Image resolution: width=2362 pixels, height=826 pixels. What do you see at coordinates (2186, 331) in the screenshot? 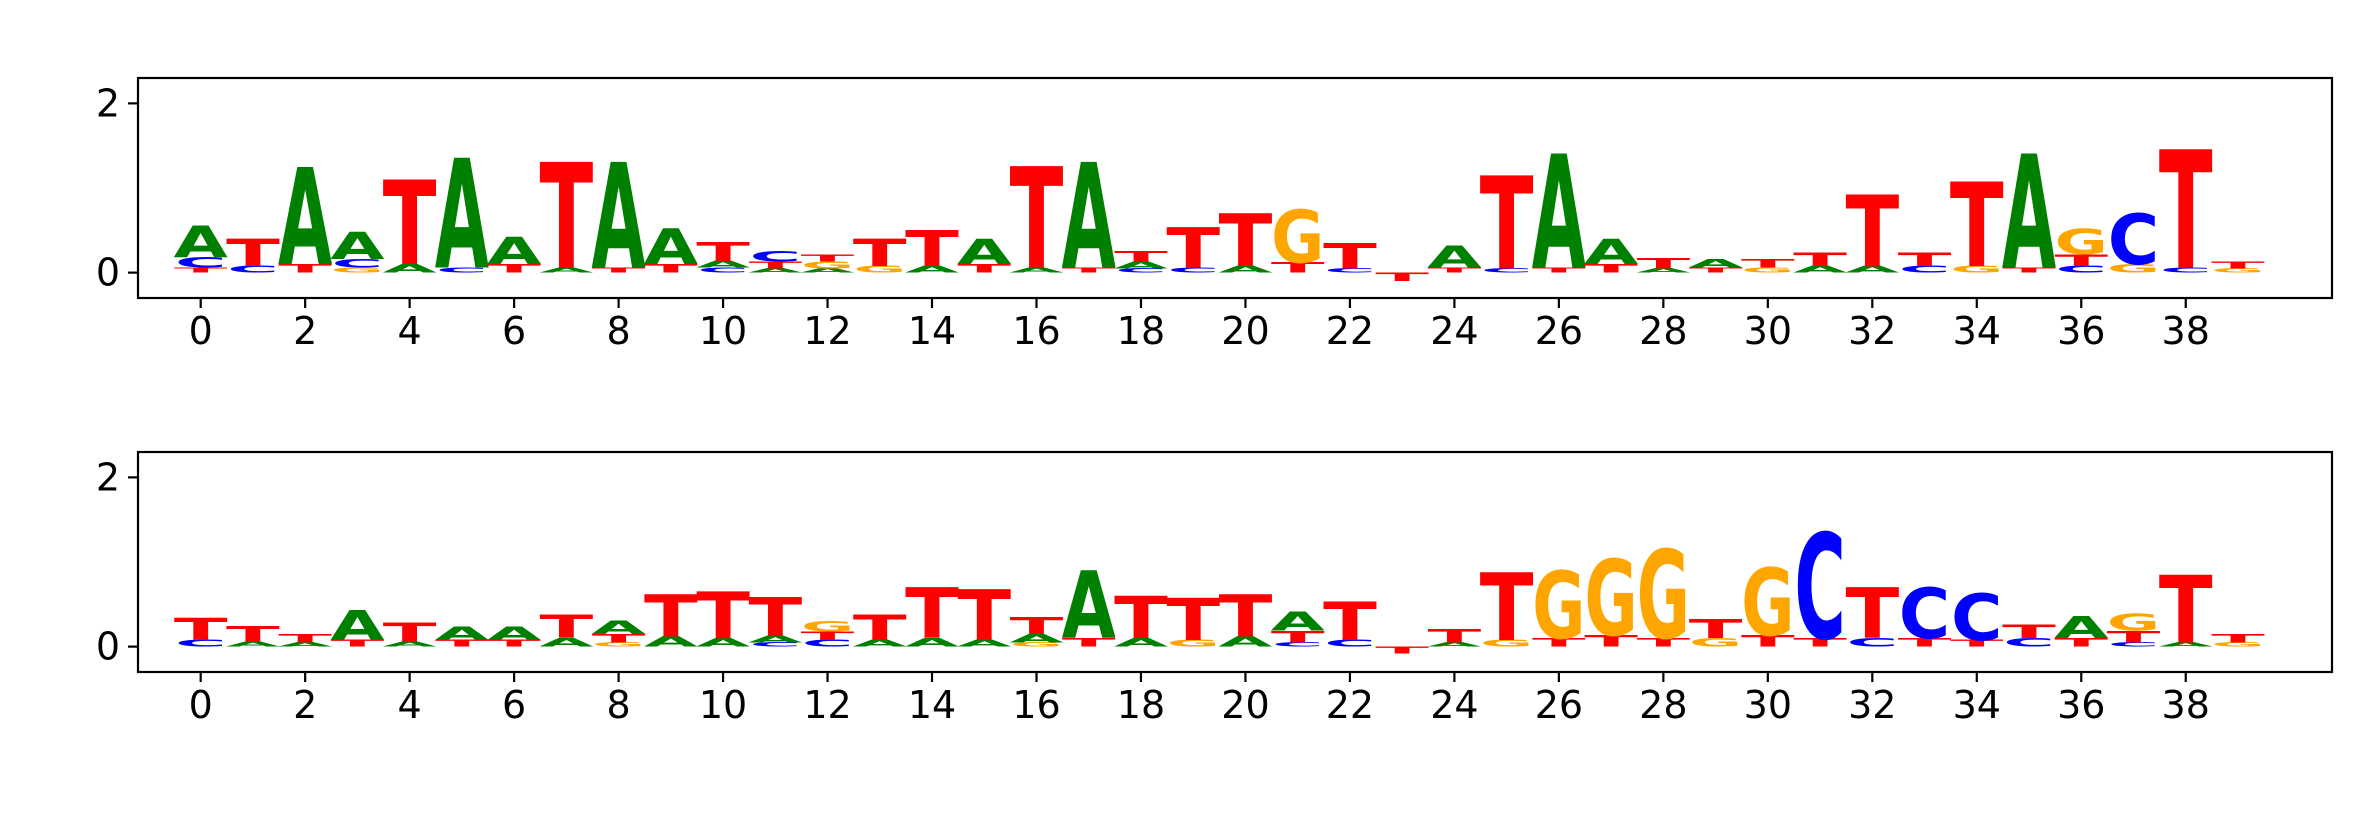
I see `x-tick-label: 38` at bounding box center [2186, 331].